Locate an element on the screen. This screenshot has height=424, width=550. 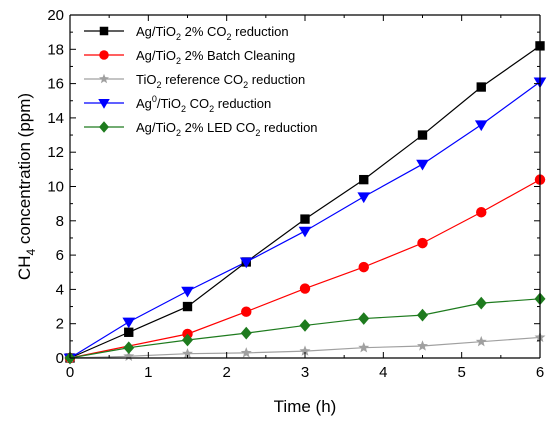
y-tick-label-0: 0 is located at coordinates (60, 358).